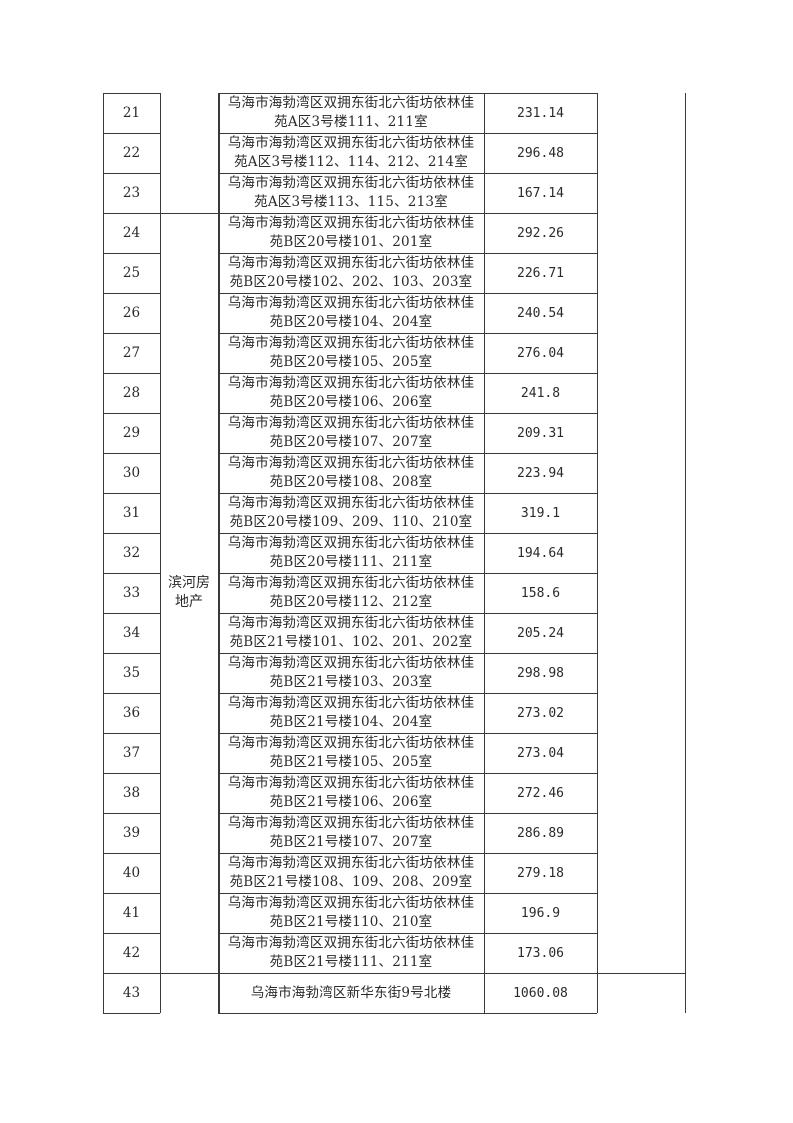 Image resolution: width=793 pixels, height=1123 pixels. I want to click on property-address: 乌海市海勃湾区双拥东街北六街坊依林佳苑B区21号楼106、206室, so click(351, 792).